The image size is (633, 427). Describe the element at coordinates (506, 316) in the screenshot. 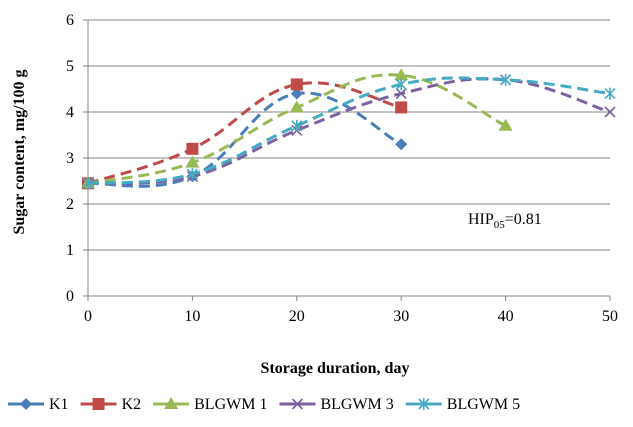

I see `x-tick-label: 40` at that location.